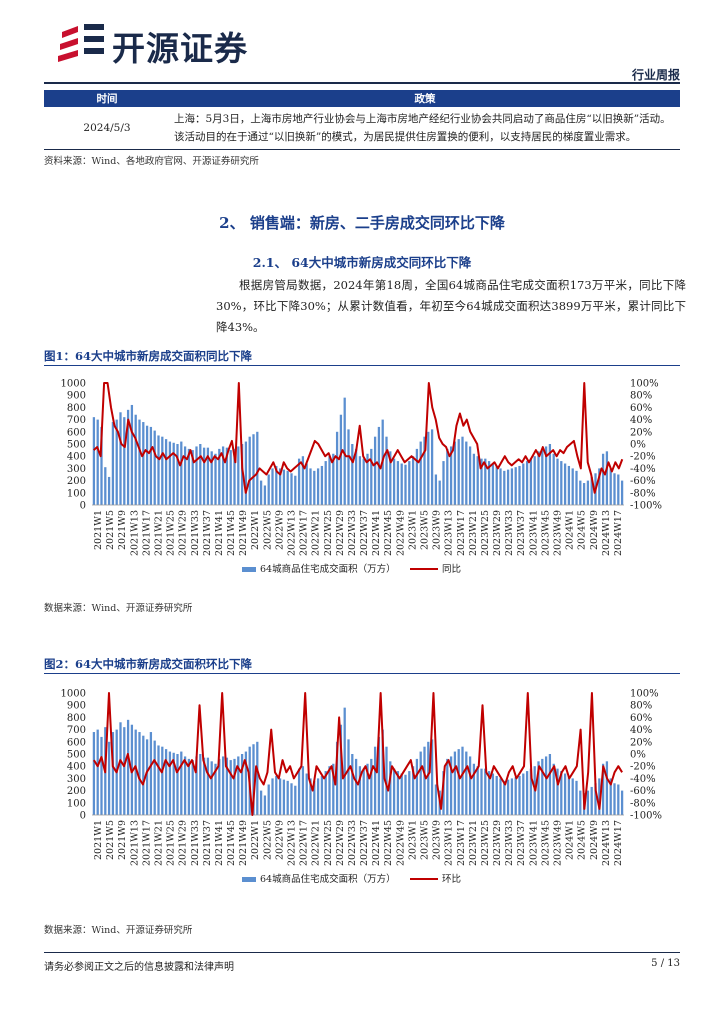  What do you see at coordinates (139, 967) in the screenshot?
I see `footer-disclaimer: 请务必参阅正文之后的信息披露和法律声明` at bounding box center [139, 967].